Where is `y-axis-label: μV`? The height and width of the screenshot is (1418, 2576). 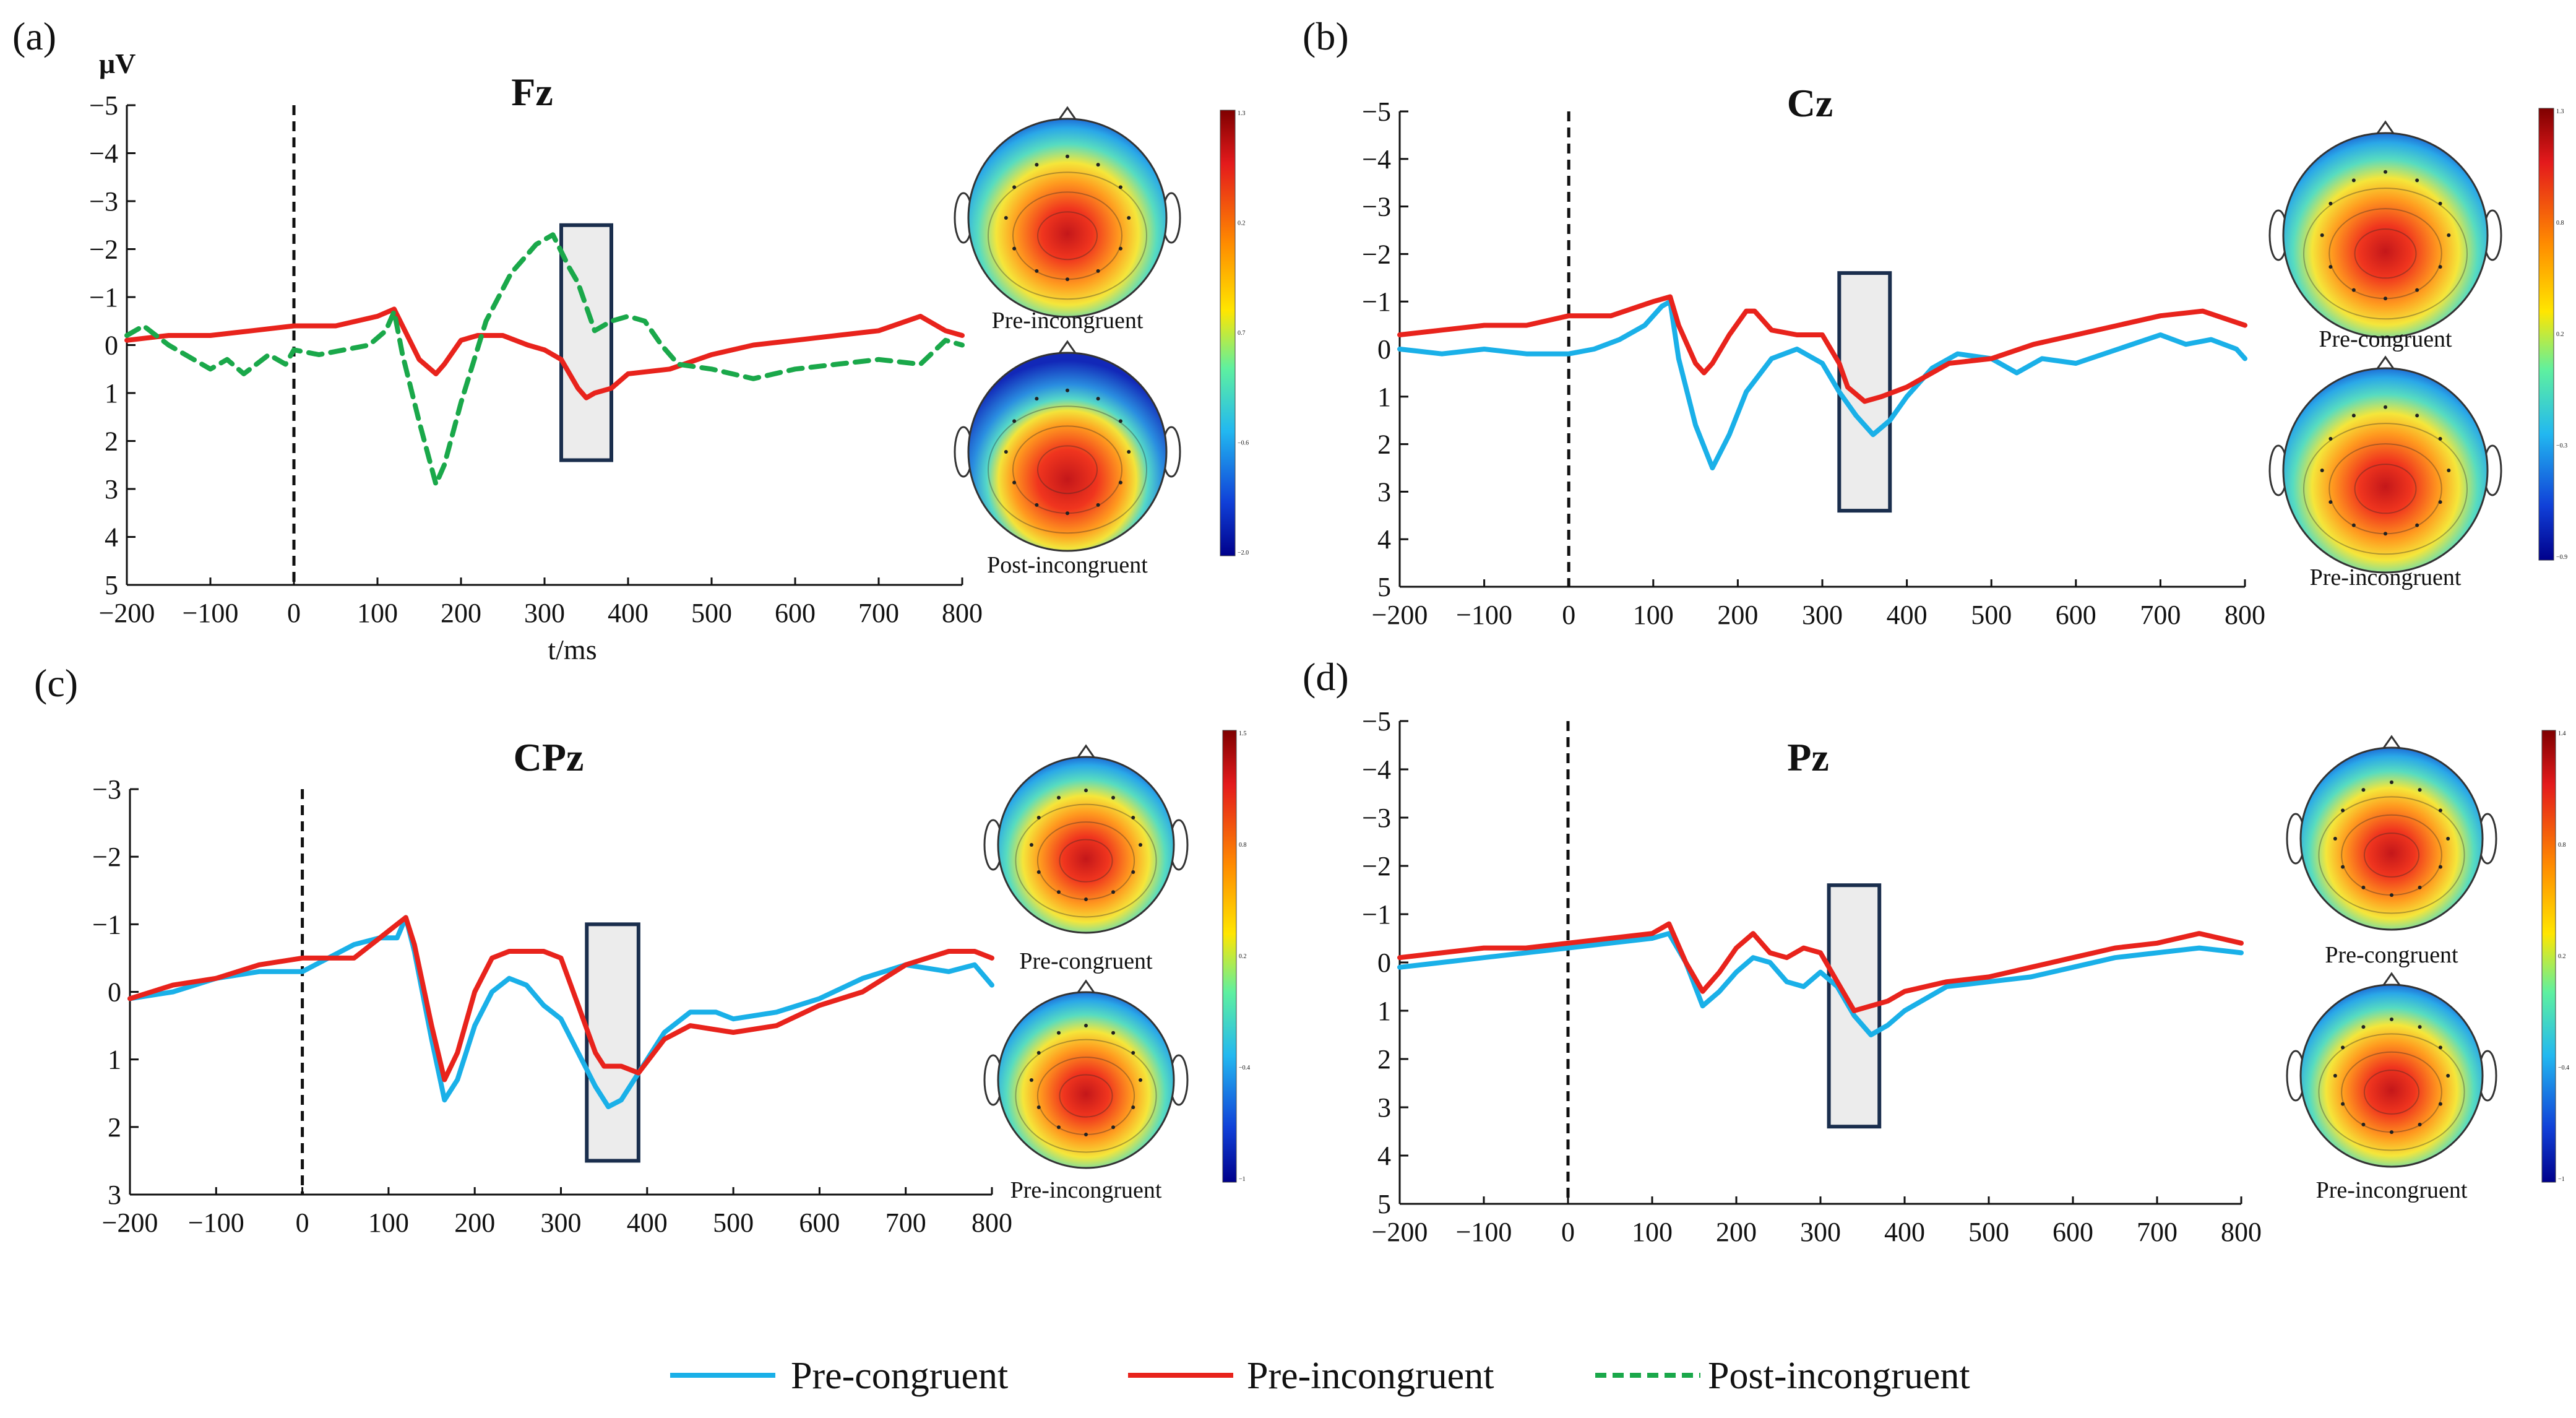 y-axis-label: μV is located at coordinates (117, 63).